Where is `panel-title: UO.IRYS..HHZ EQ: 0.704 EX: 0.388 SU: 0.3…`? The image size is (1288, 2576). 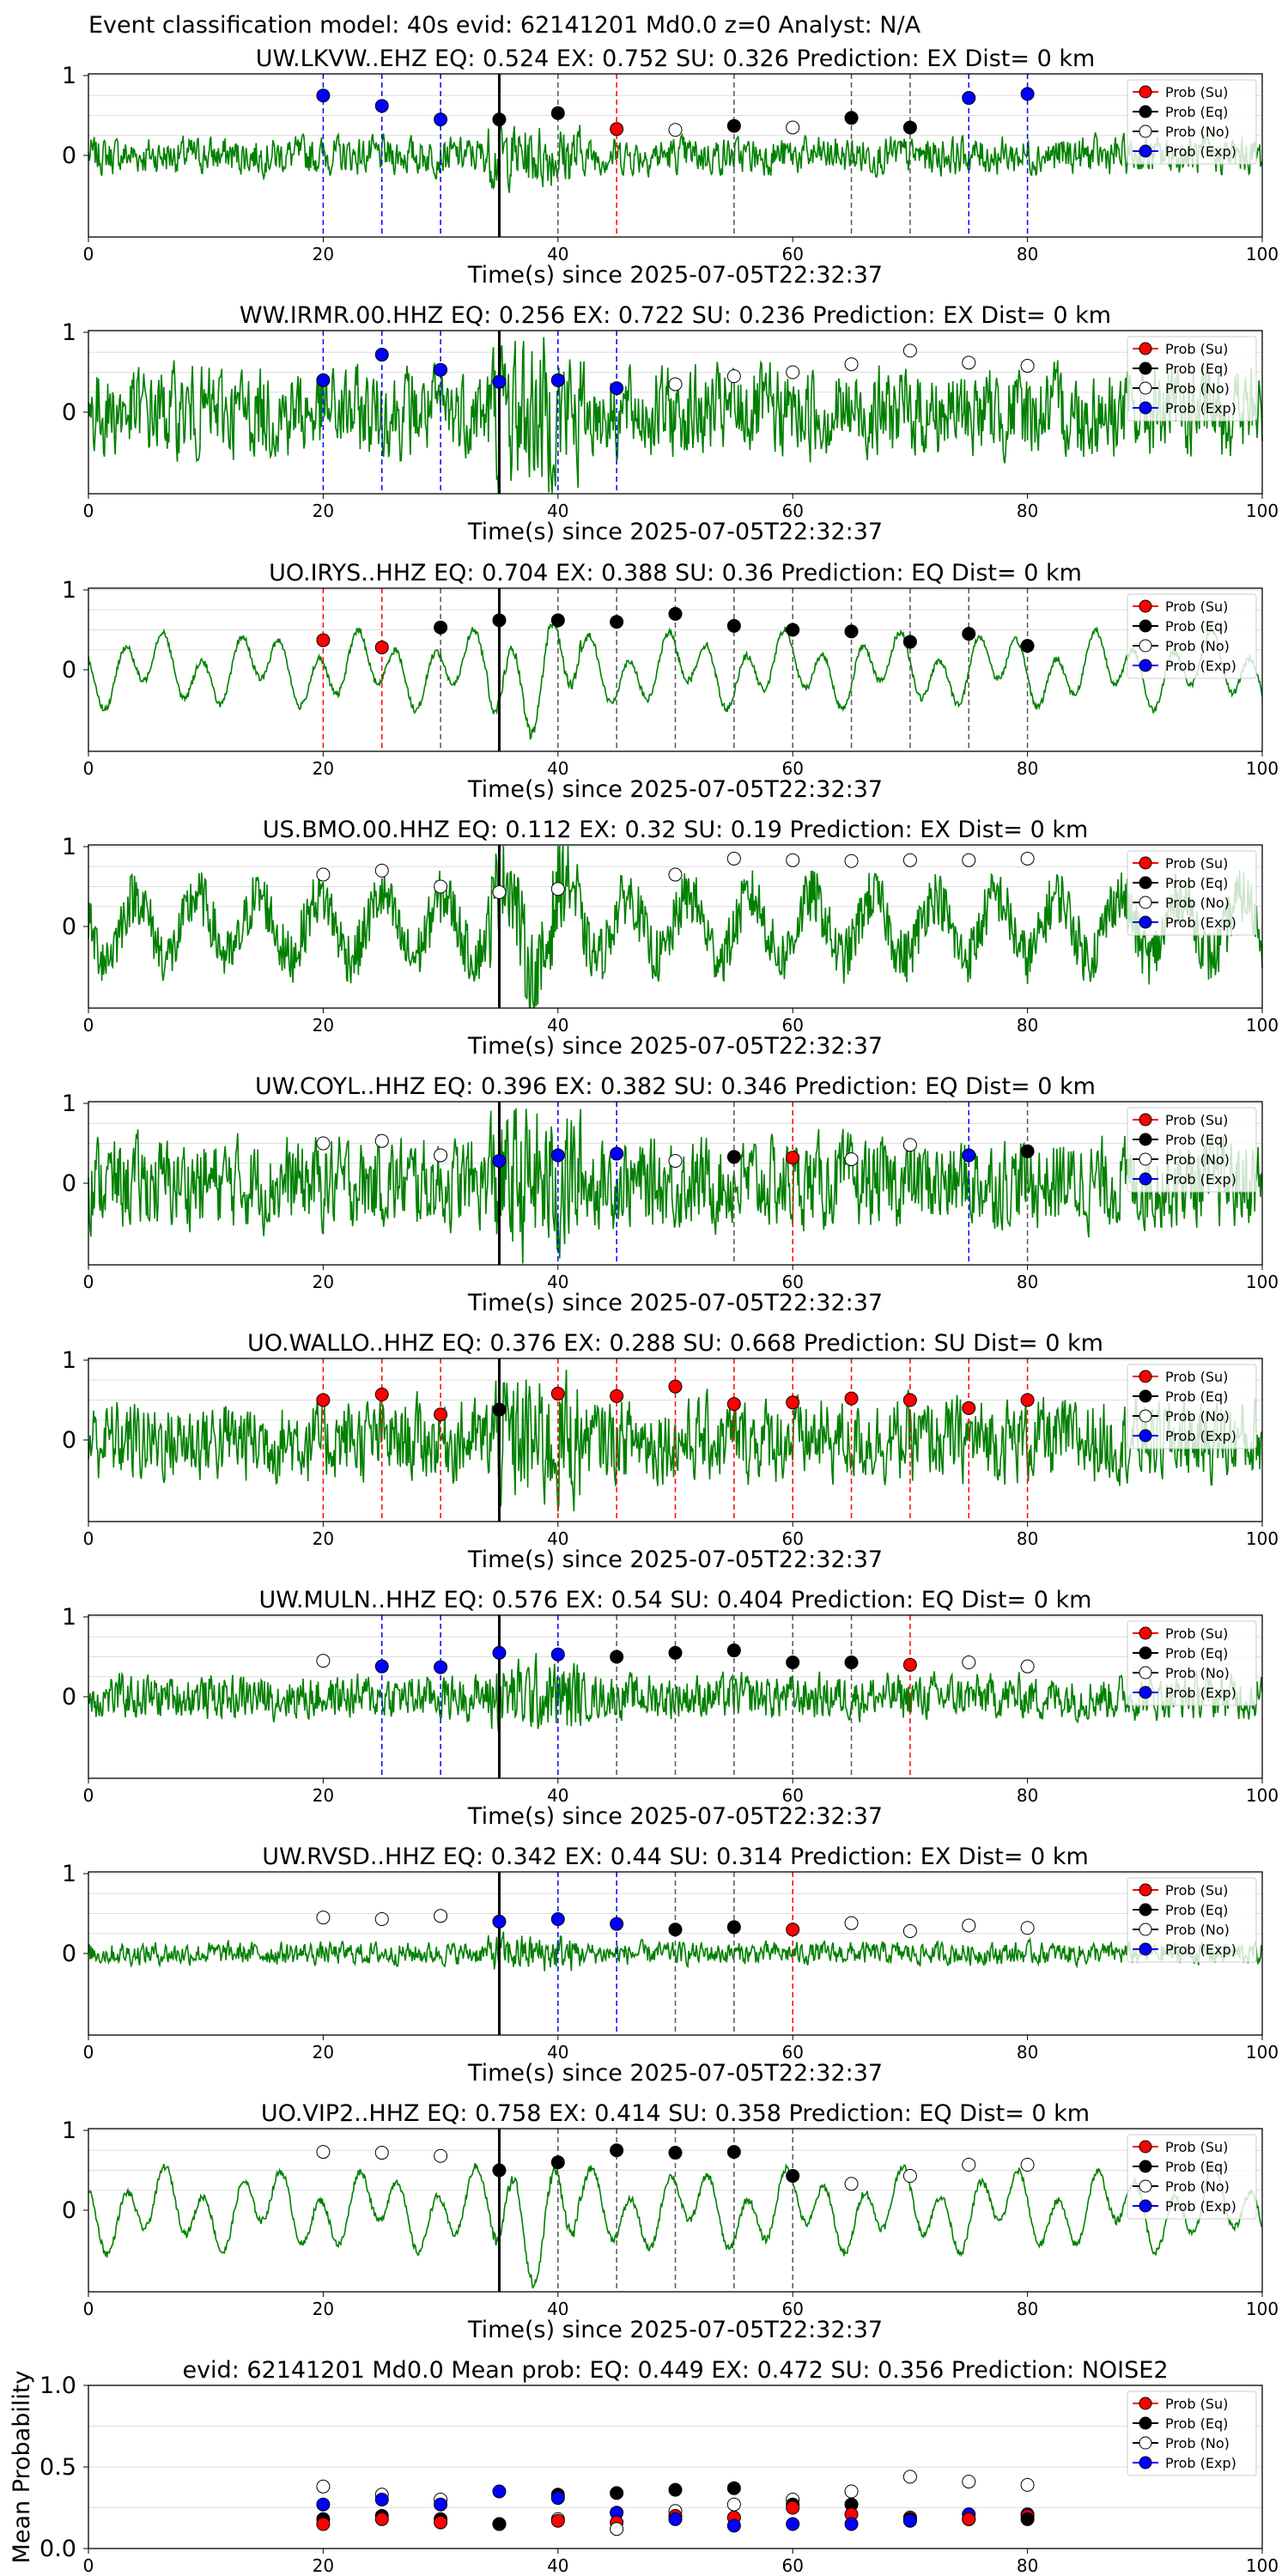 panel-title: UO.IRYS..HHZ EQ: 0.704 EX: 0.388 SU: 0.3… is located at coordinates (675, 573).